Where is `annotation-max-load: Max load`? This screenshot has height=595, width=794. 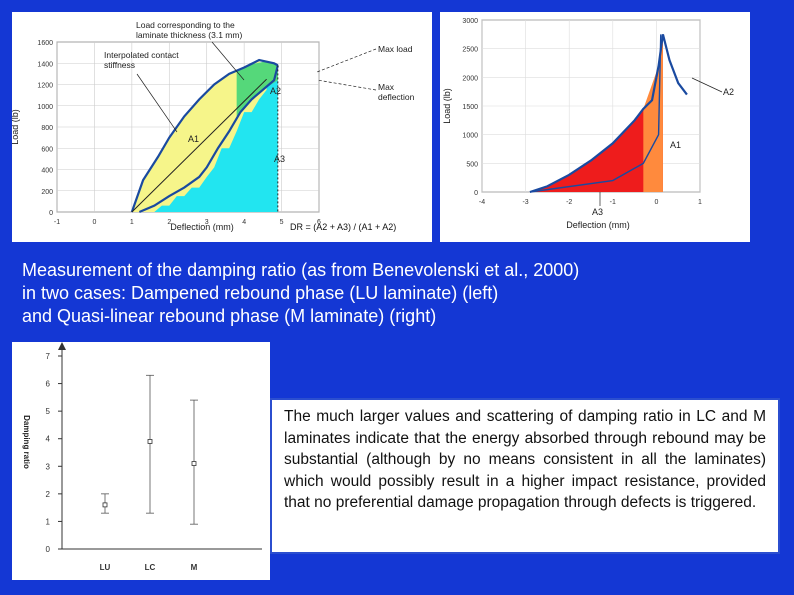
annotation-max-load: Max load is located at coordinates (395, 49).